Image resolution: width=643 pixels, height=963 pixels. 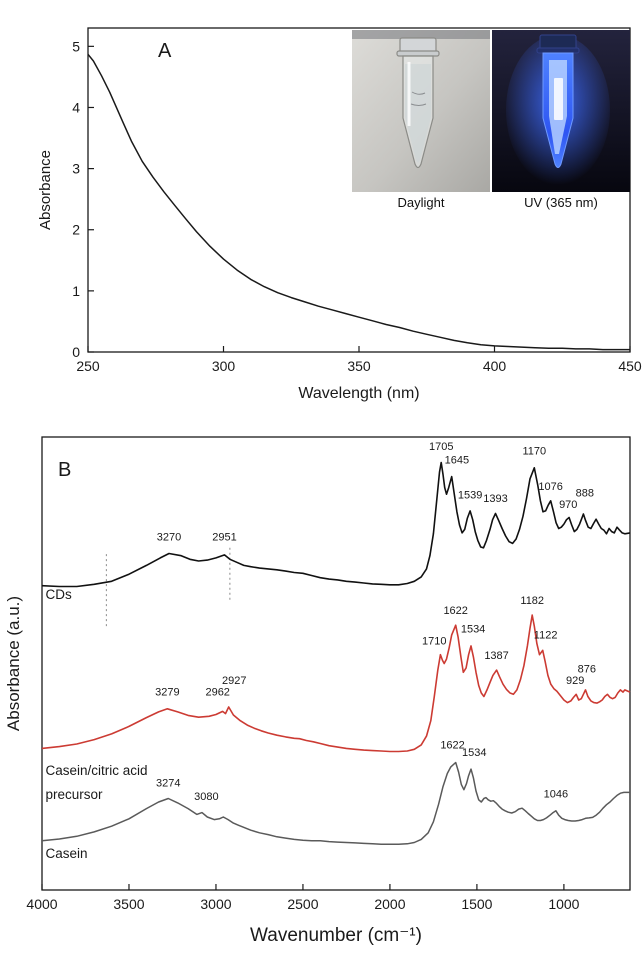 I want to click on x-tick-label: 450, so click(x=630, y=366).